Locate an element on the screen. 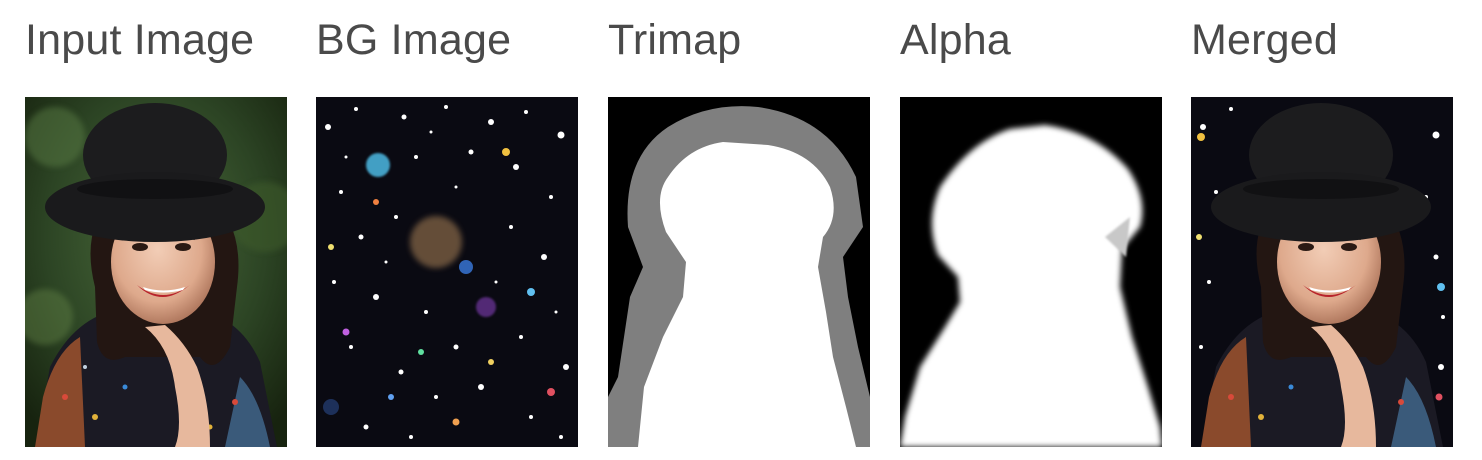 The width and height of the screenshot is (1482, 460). panel-title: Trimap is located at coordinates (675, 40).